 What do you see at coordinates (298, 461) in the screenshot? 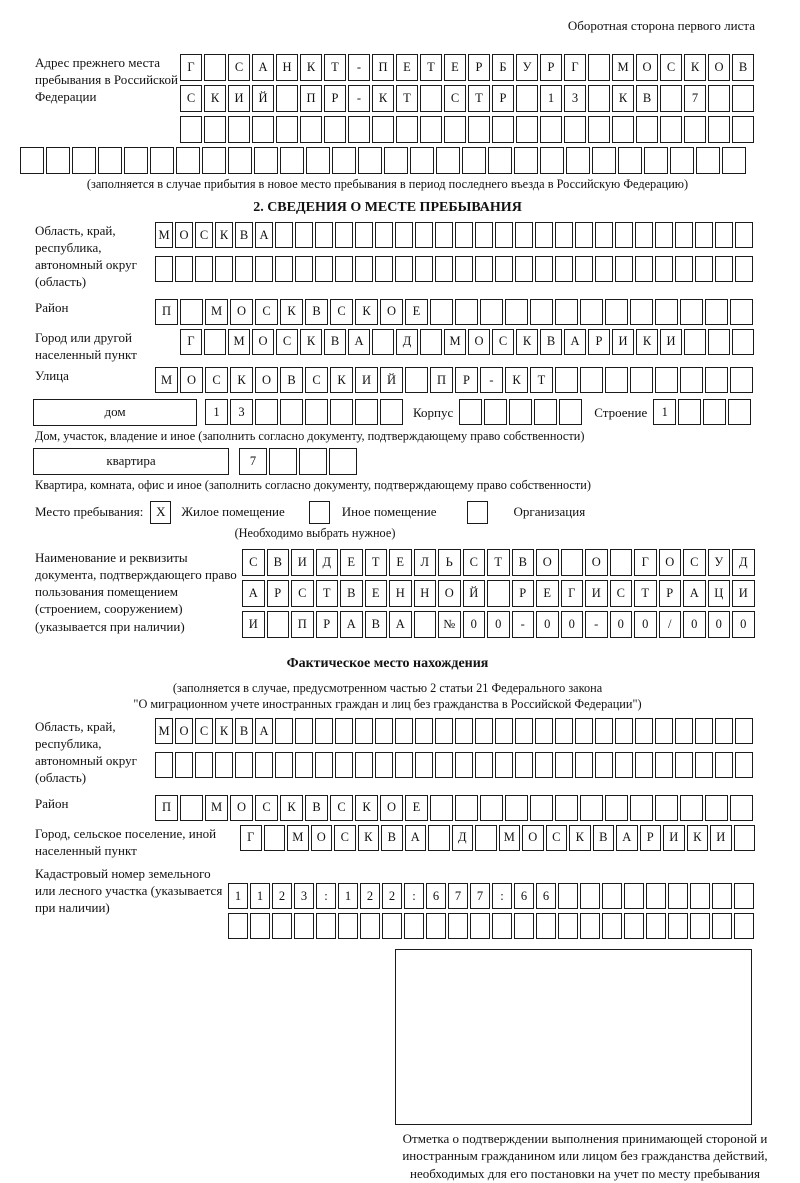
I see `apartment-cells: 7` at bounding box center [298, 461].